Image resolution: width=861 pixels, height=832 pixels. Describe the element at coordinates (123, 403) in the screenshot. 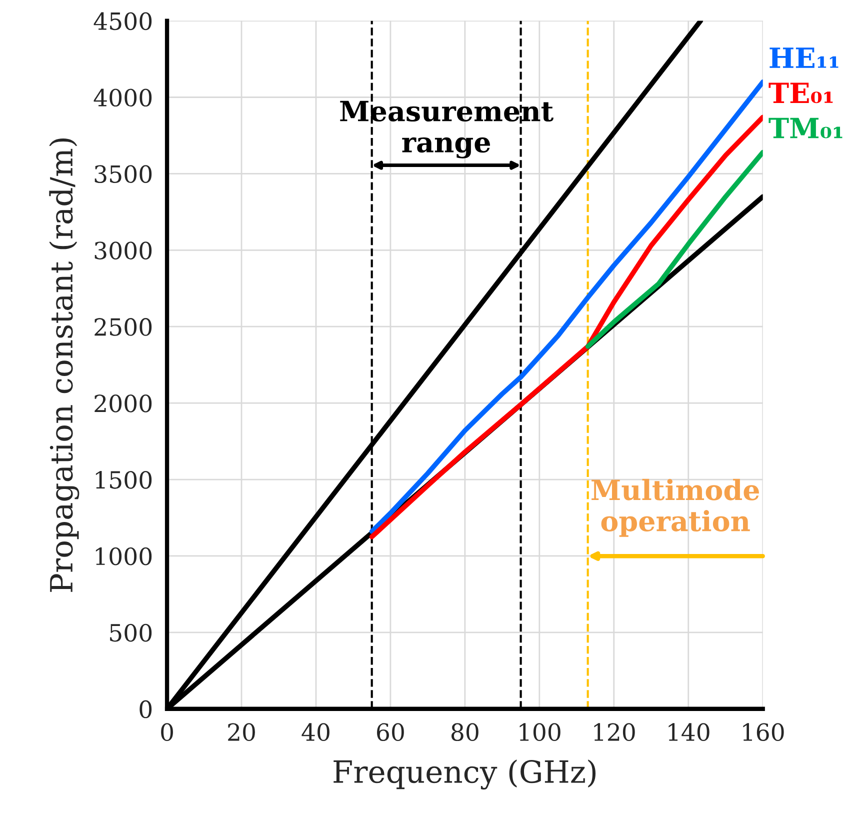

I see `y-tick-label: 2000` at that location.